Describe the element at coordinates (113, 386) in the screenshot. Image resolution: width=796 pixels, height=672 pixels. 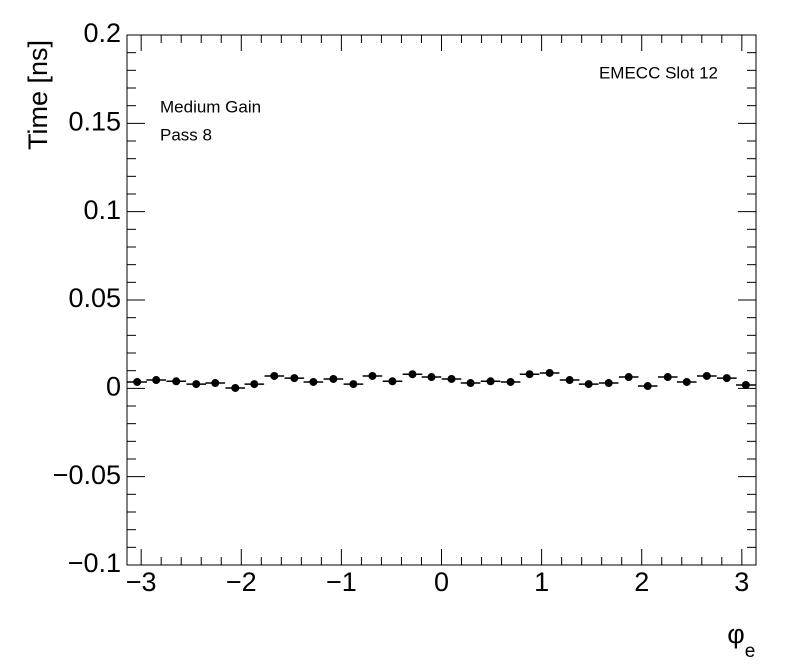
I see `y-tick-label: 0` at that location.